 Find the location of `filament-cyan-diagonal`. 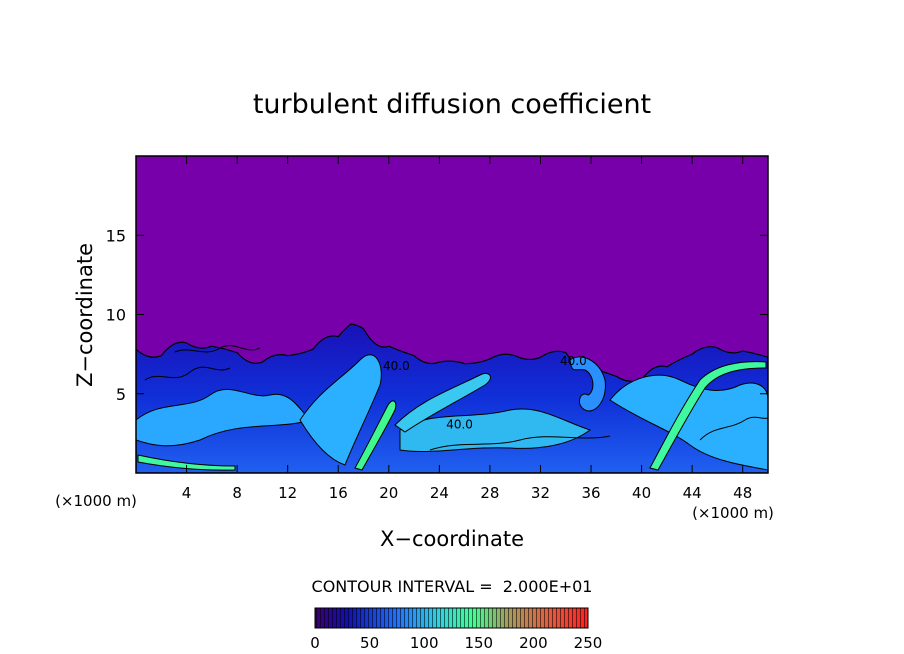

filament-cyan-diagonal is located at coordinates (442, 402).